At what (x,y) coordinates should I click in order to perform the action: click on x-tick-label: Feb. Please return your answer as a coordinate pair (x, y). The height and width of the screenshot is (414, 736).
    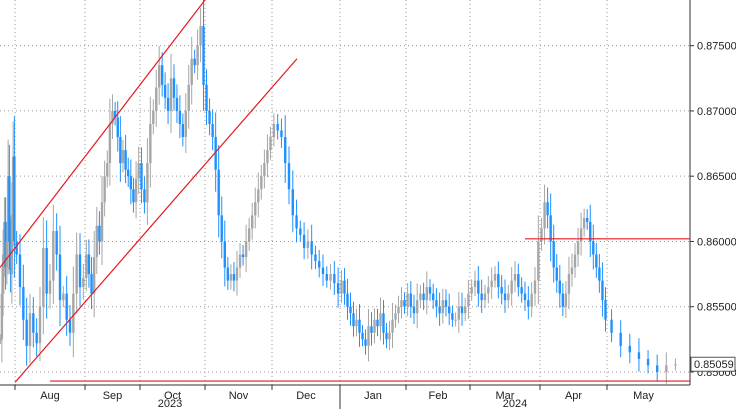
    Looking at the image, I should click on (438, 396).